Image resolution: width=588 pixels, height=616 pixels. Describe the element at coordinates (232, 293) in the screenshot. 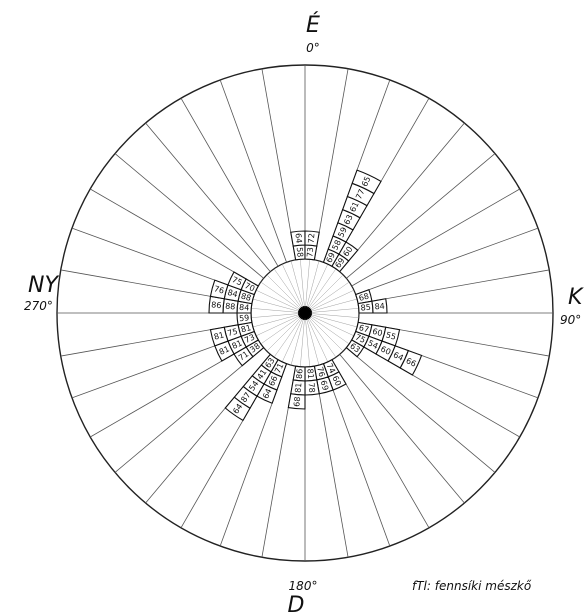

I see `sector-cell-value: 84` at that location.